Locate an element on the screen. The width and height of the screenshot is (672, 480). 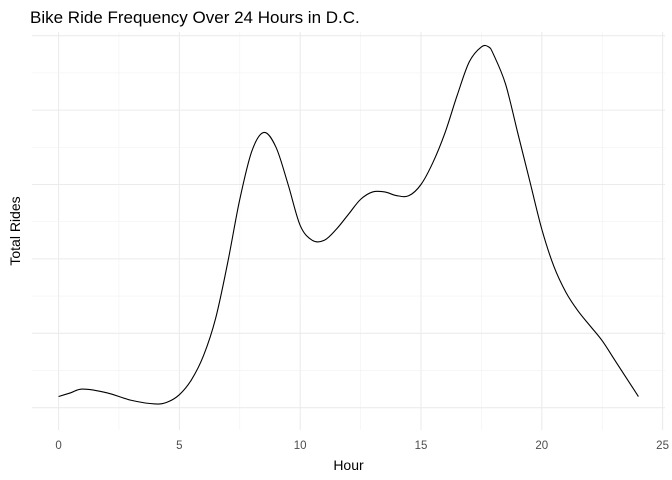
x-tick-label: 20 is located at coordinates (541, 446).